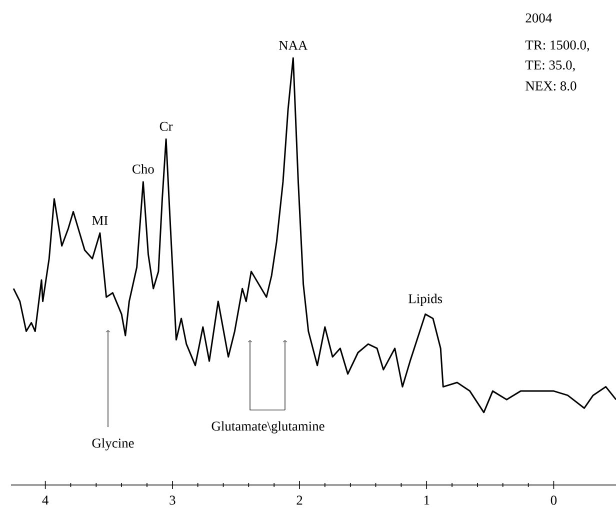  Describe the element at coordinates (143, 169) in the screenshot. I see `annotation: Cho` at that location.